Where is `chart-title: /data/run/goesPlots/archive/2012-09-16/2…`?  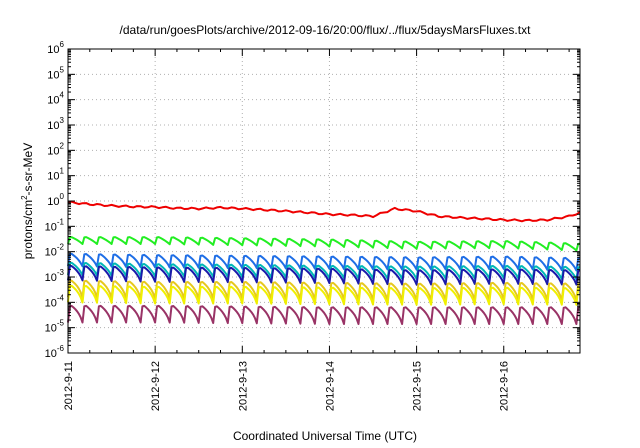 chart-title: /data/run/goesPlots/archive/2012-09-16/2… is located at coordinates (326, 30).